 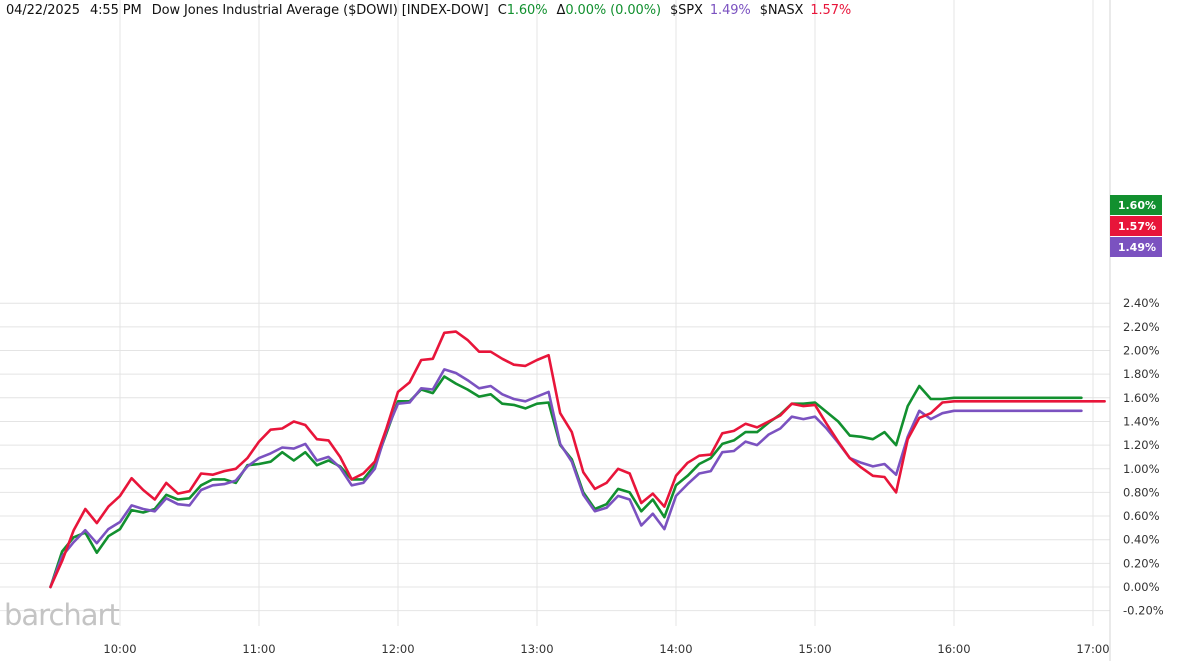 What do you see at coordinates (1141, 327) in the screenshot?
I see `y-tick-label: 2.20%` at bounding box center [1141, 327].